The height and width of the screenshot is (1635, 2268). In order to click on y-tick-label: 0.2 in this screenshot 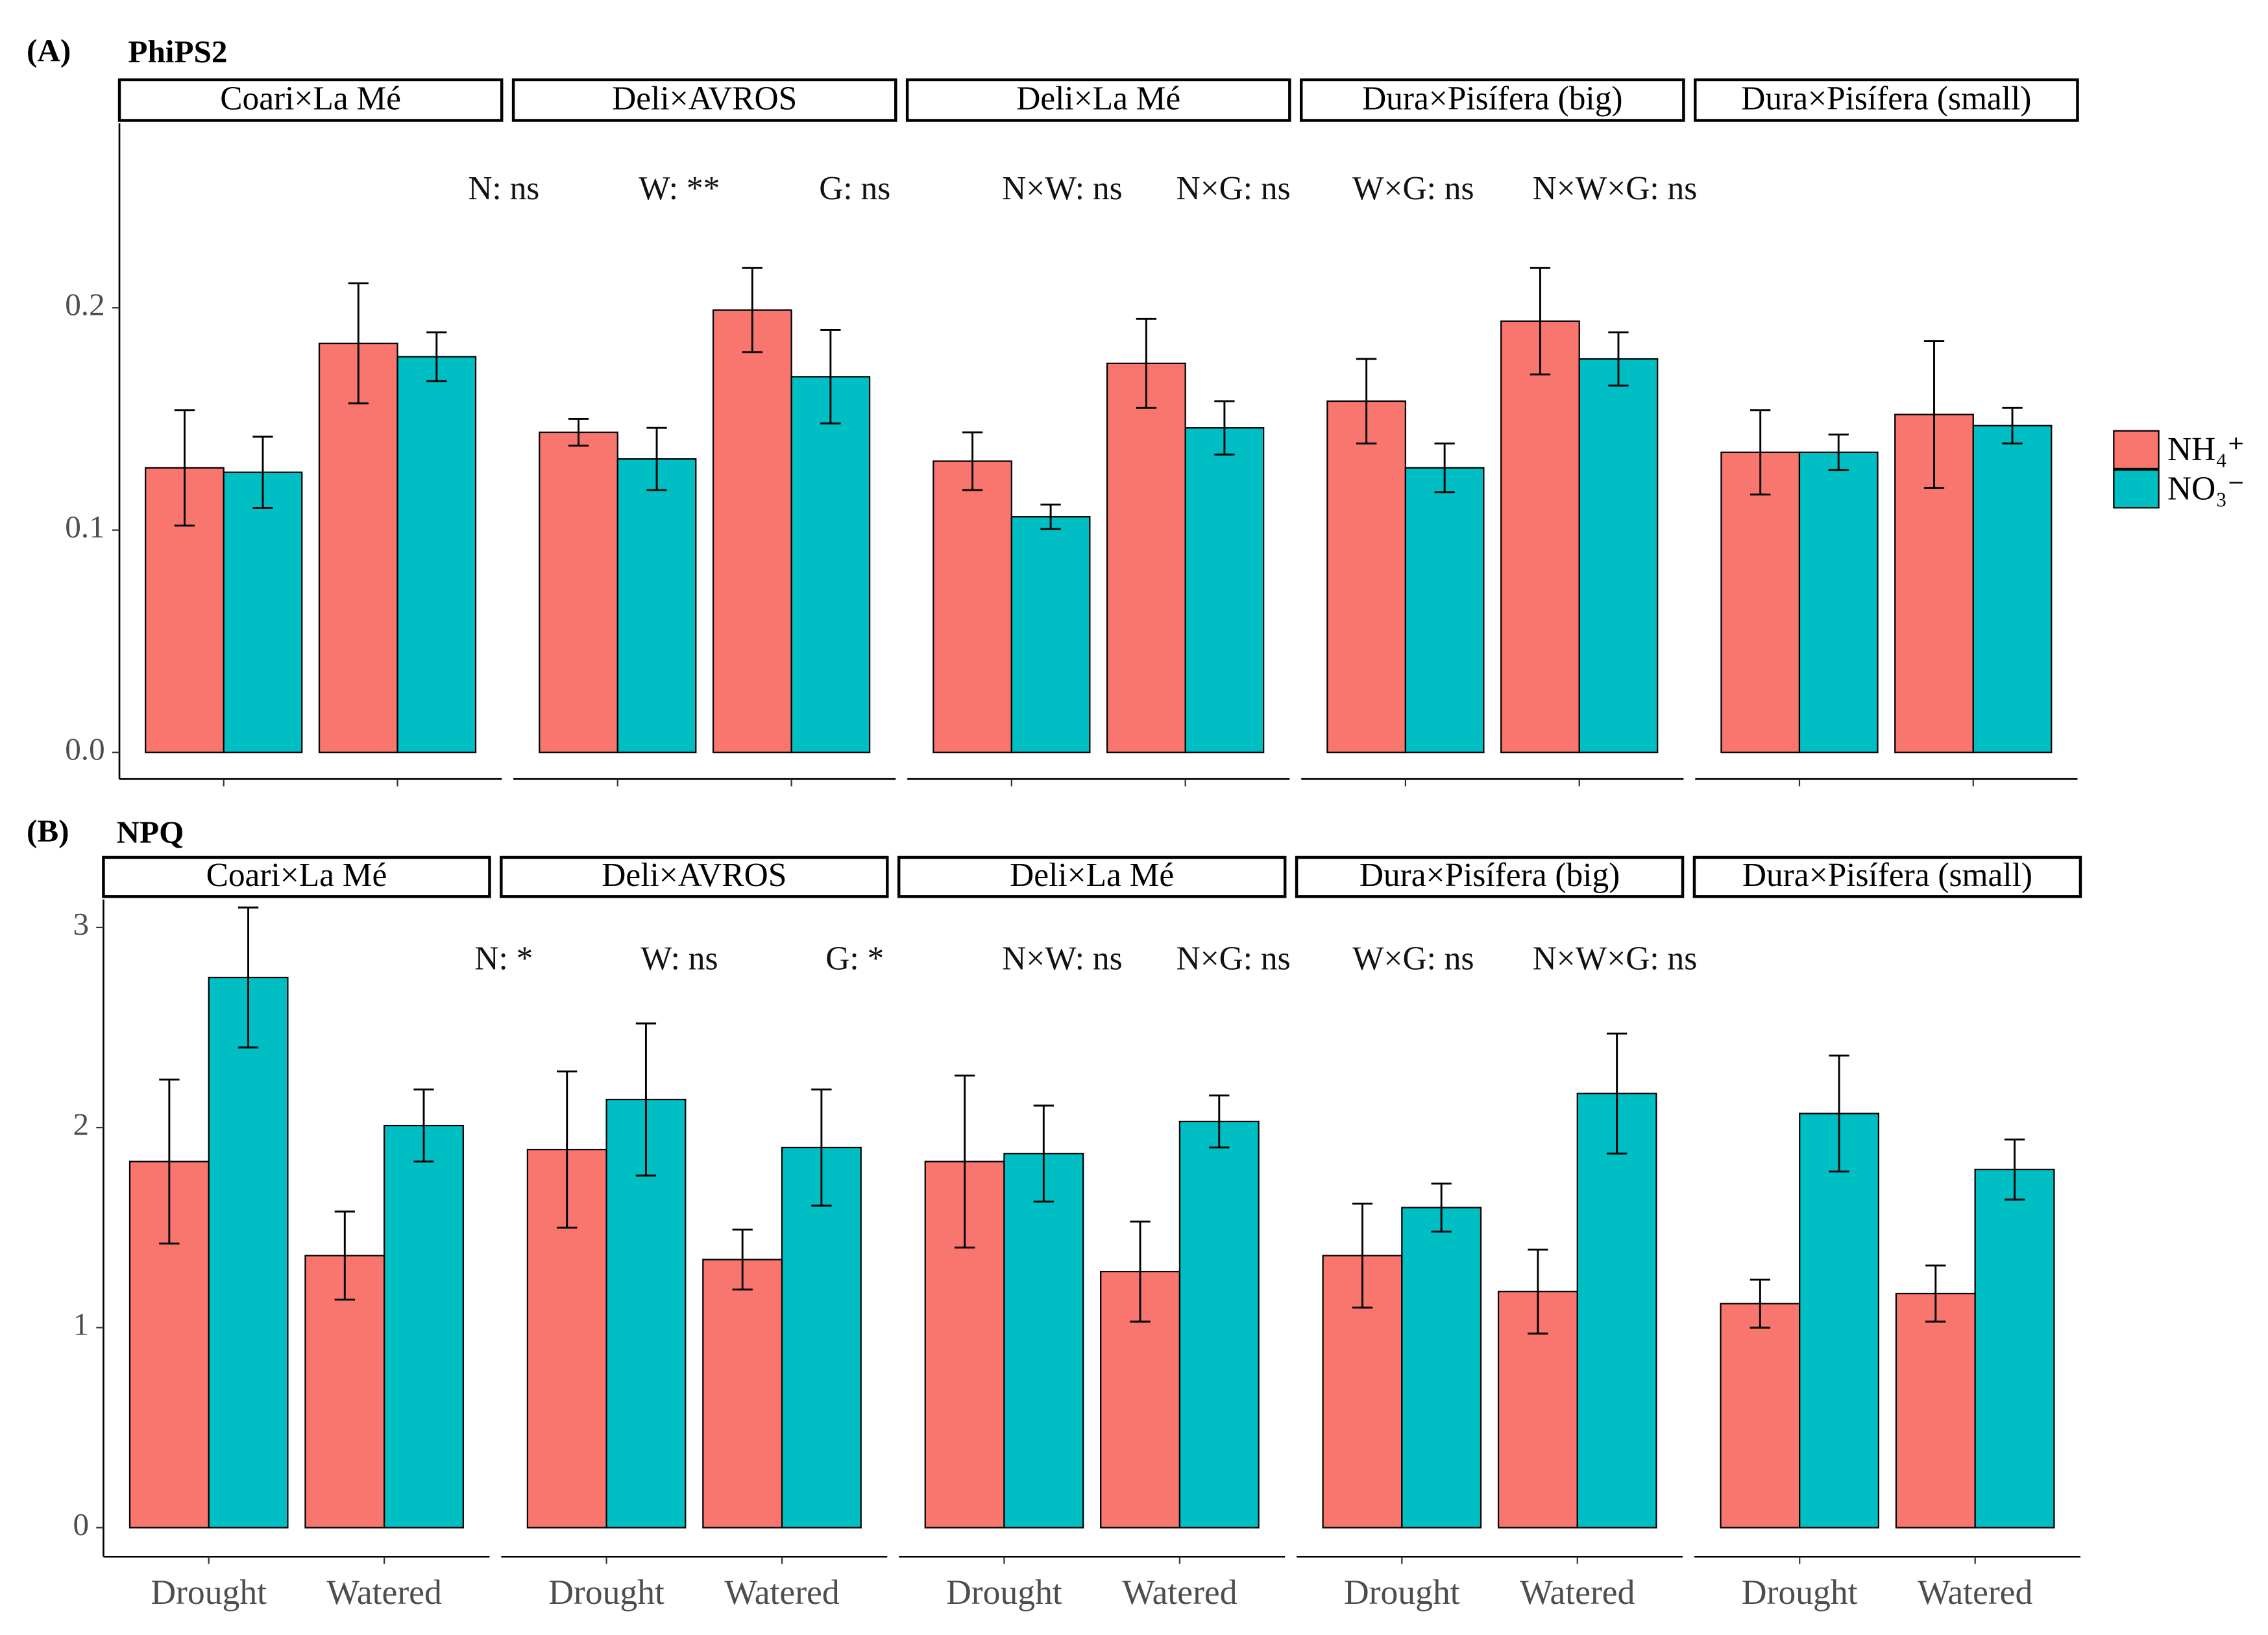, I will do `click(84, 305)`.